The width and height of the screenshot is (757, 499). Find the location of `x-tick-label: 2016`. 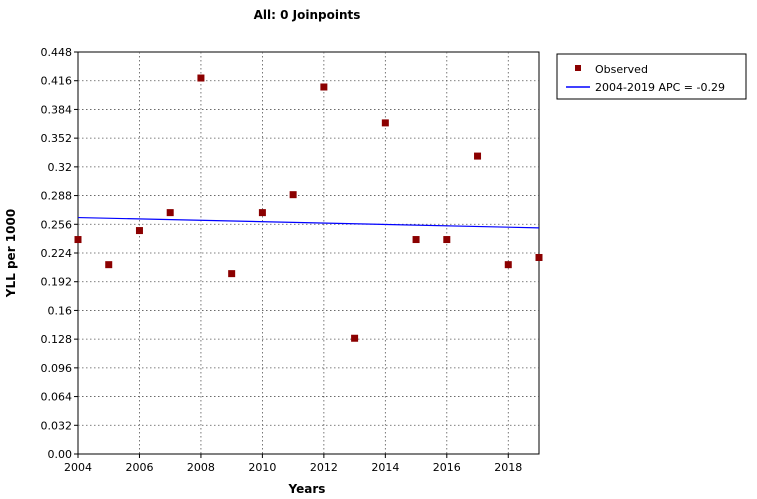

x-tick-label: 2016 is located at coordinates (447, 467).